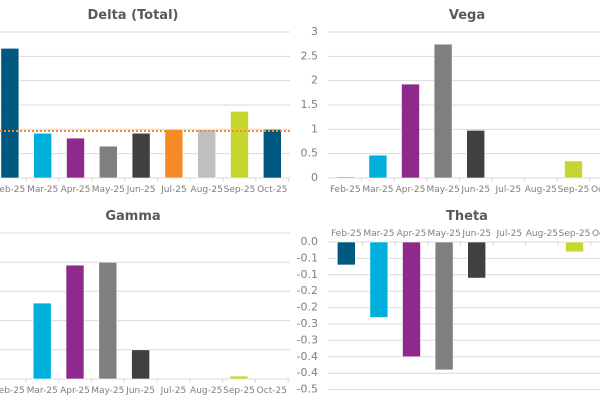  Describe the element at coordinates (140, 391) in the screenshot. I see `gamma-x-tick-label: Jun-25` at that location.